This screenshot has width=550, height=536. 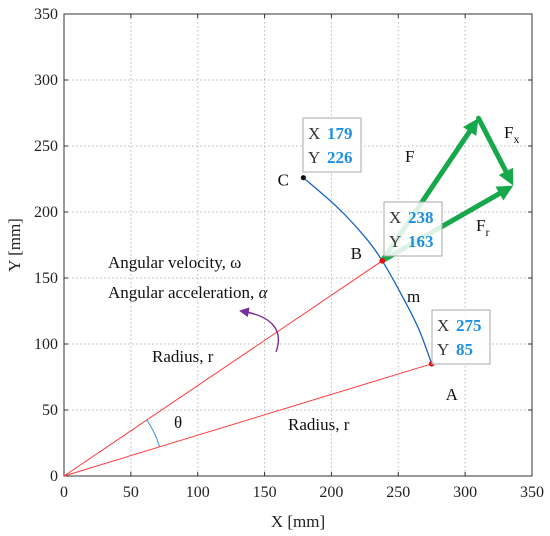 I want to click on y-tick-label: 100, so click(x=46, y=344).